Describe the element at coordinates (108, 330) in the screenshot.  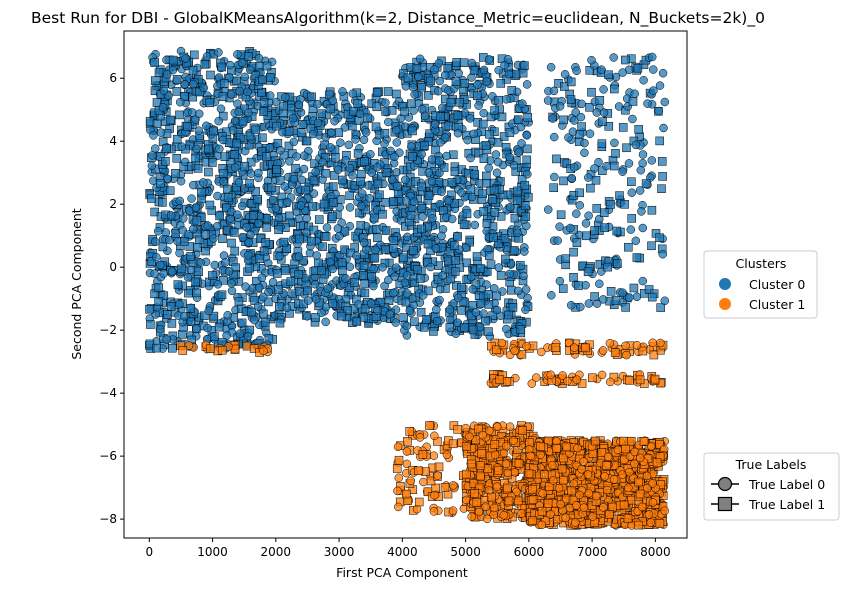
I see `y-tick-label: −2` at that location.